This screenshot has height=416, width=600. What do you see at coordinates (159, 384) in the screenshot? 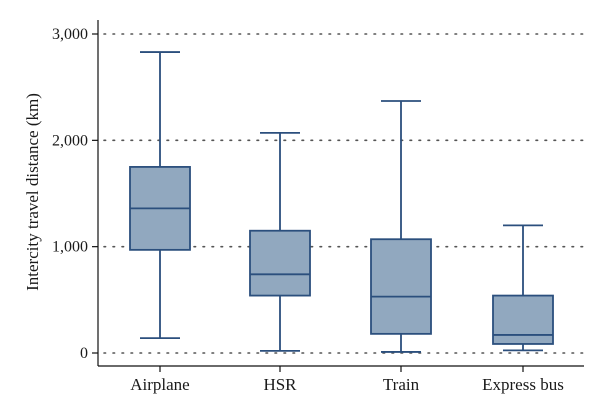
I see `x-category-label-airplane: Airplane` at bounding box center [159, 384].